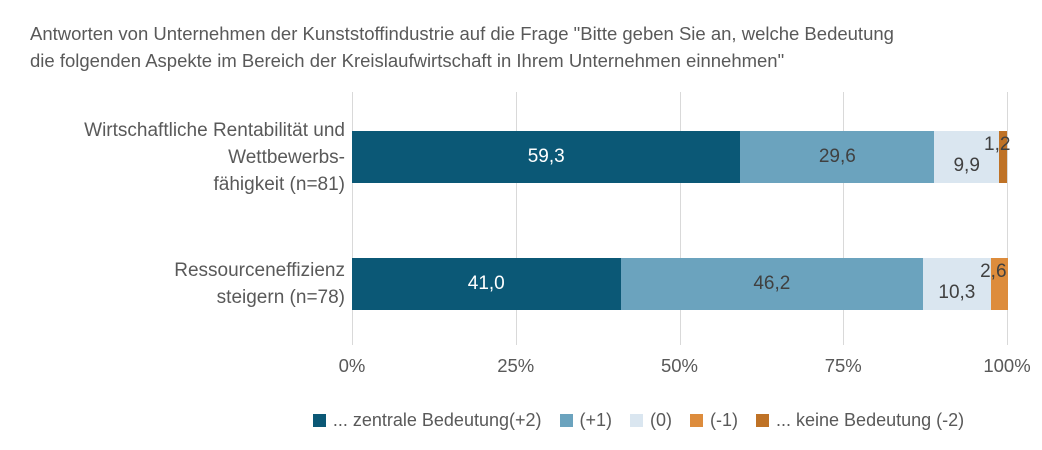  I want to click on legend-item: (0), so click(651, 420).